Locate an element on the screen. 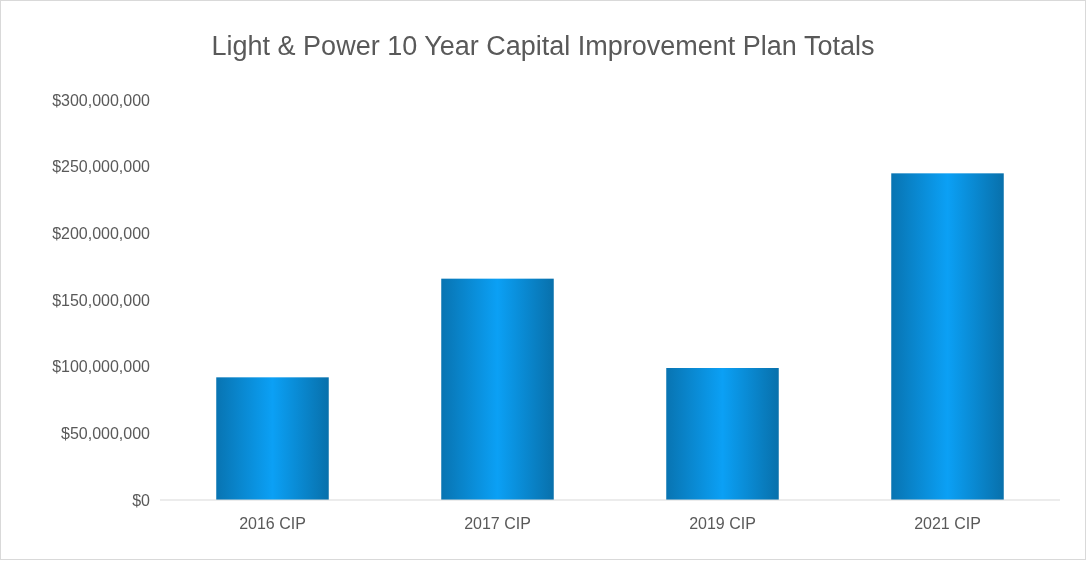  x-tick-label: 2021 CIP is located at coordinates (947, 524).